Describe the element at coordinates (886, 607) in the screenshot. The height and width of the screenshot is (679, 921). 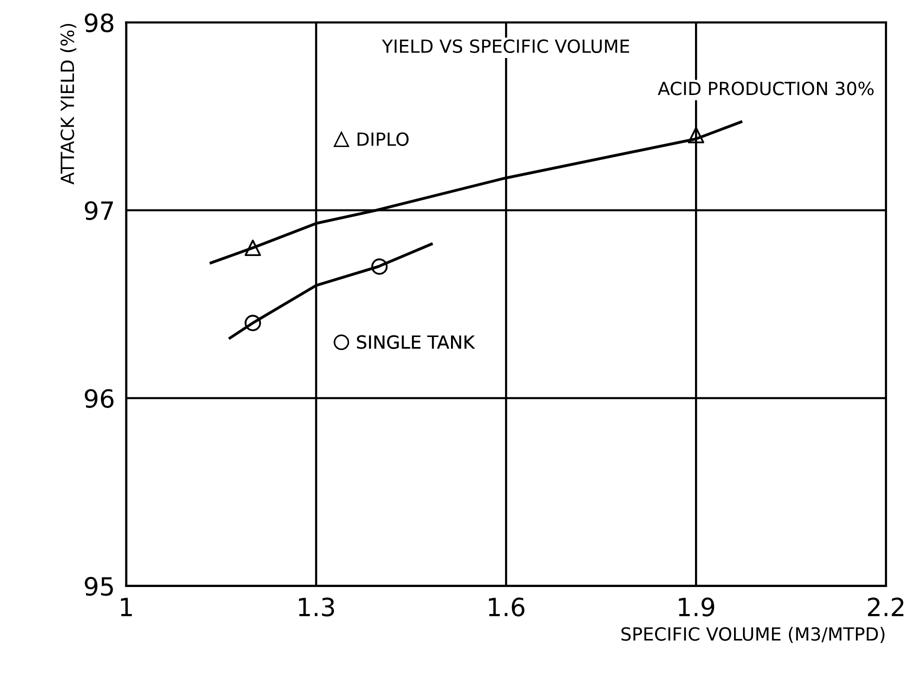
I see `x-tick-label: 2.2` at that location.